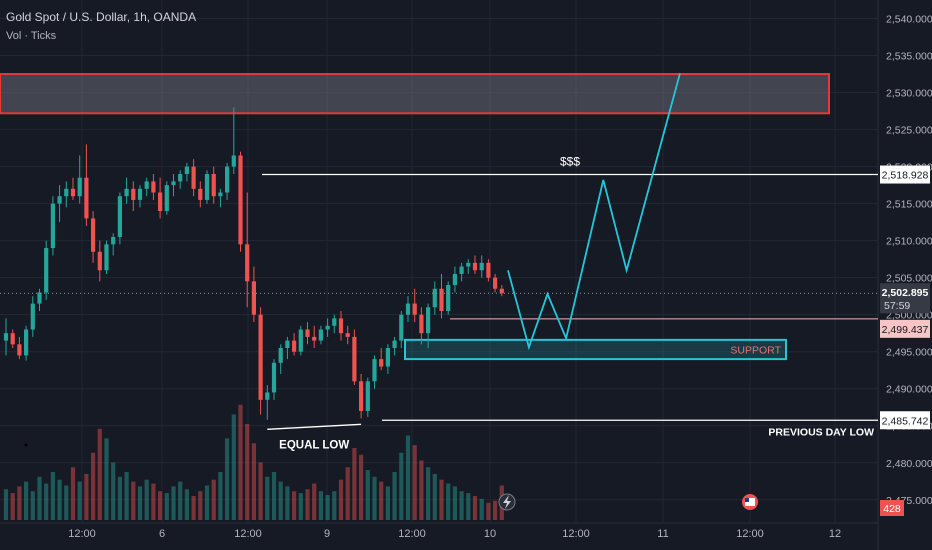 This screenshot has height=550, width=932. Describe the element at coordinates (26, 445) in the screenshot. I see `marker-dot` at that location.